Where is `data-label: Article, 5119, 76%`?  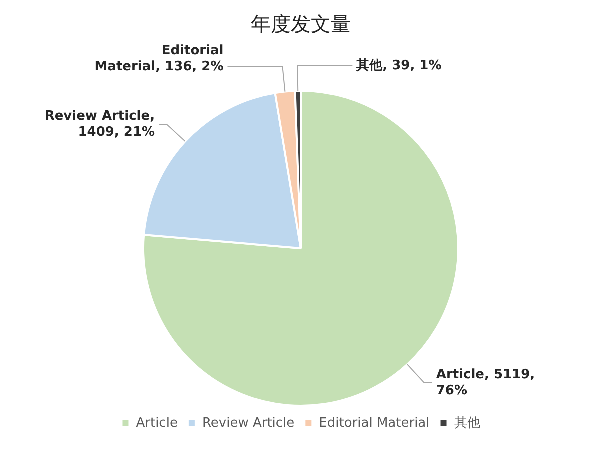 data-label: Article, 5119, 76% is located at coordinates (486, 382).